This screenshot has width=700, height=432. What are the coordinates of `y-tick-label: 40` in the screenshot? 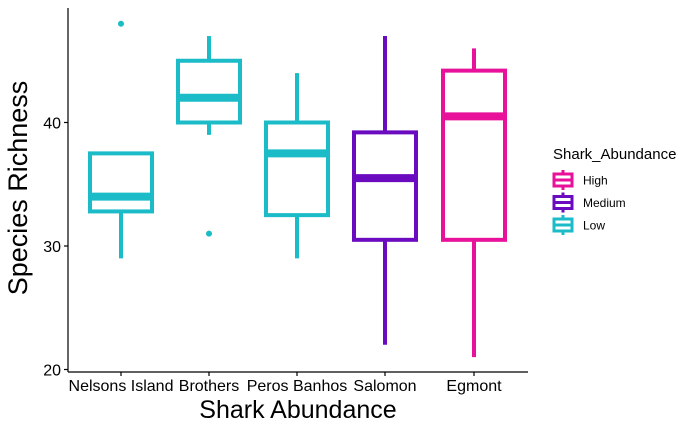 It's located at (52, 124).